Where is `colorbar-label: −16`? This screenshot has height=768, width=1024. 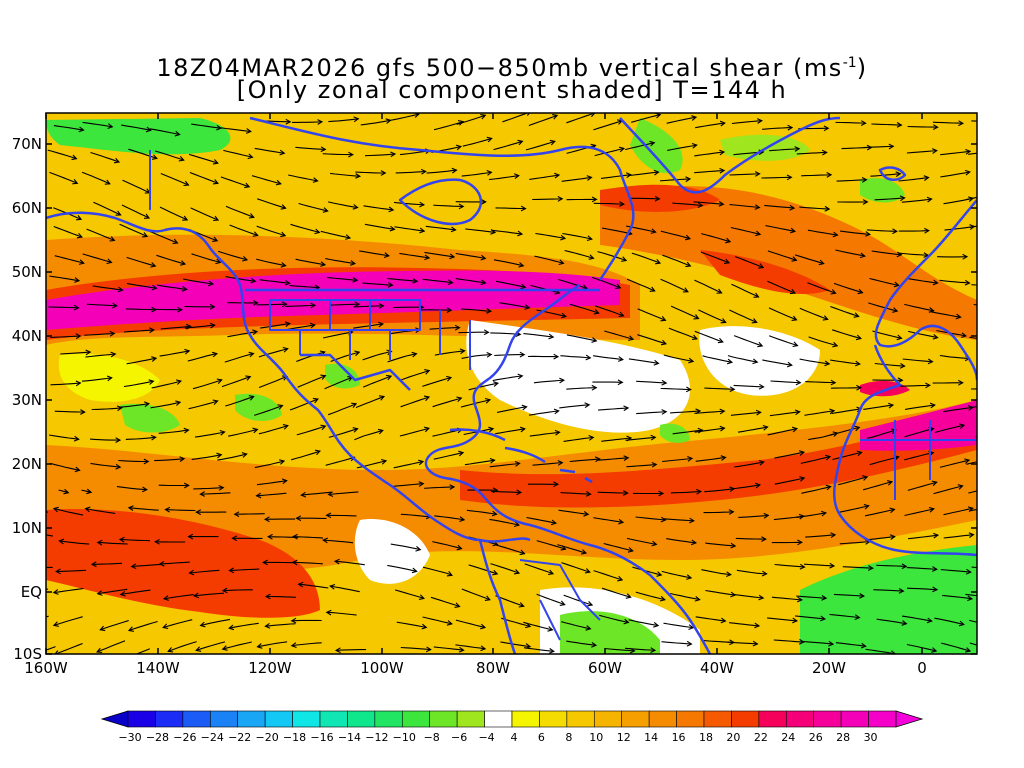
colorbar-label: −16 is located at coordinates (321, 737).